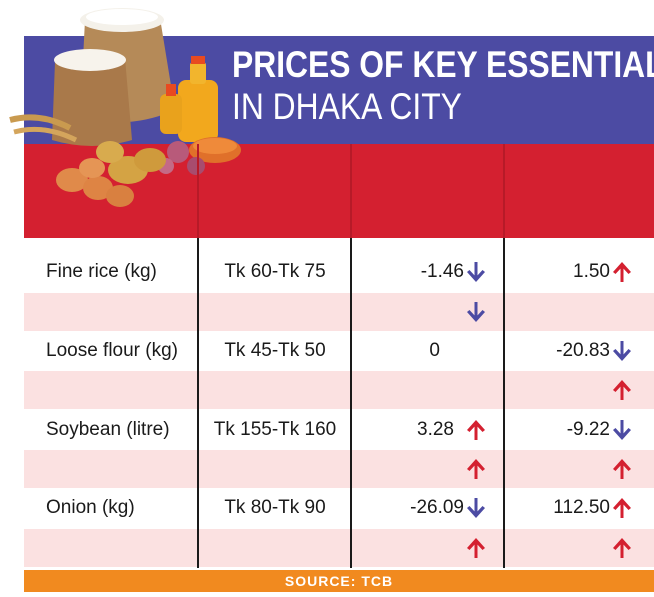  What do you see at coordinates (125, 107) in the screenshot?
I see `groceries-illustration` at bounding box center [125, 107].